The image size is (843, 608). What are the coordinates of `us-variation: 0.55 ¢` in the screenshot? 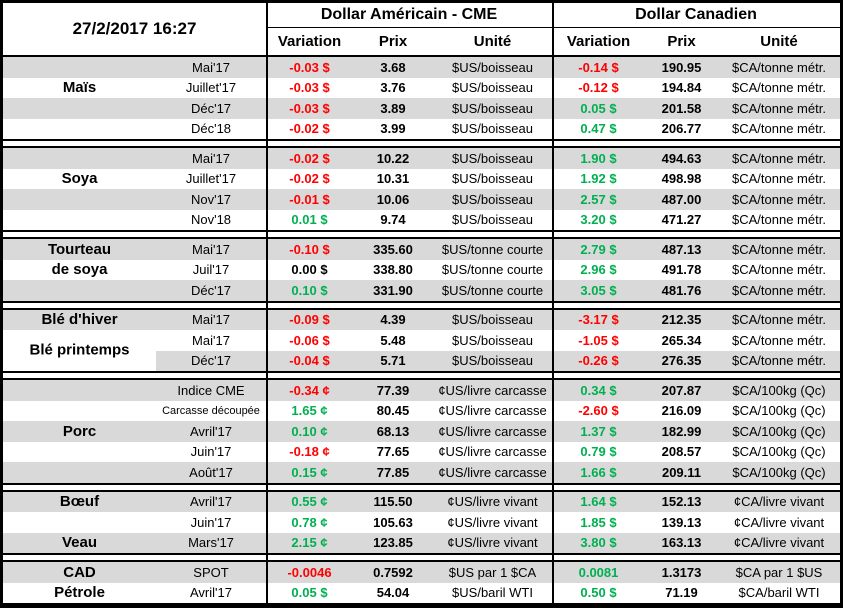 It's located at (309, 501).